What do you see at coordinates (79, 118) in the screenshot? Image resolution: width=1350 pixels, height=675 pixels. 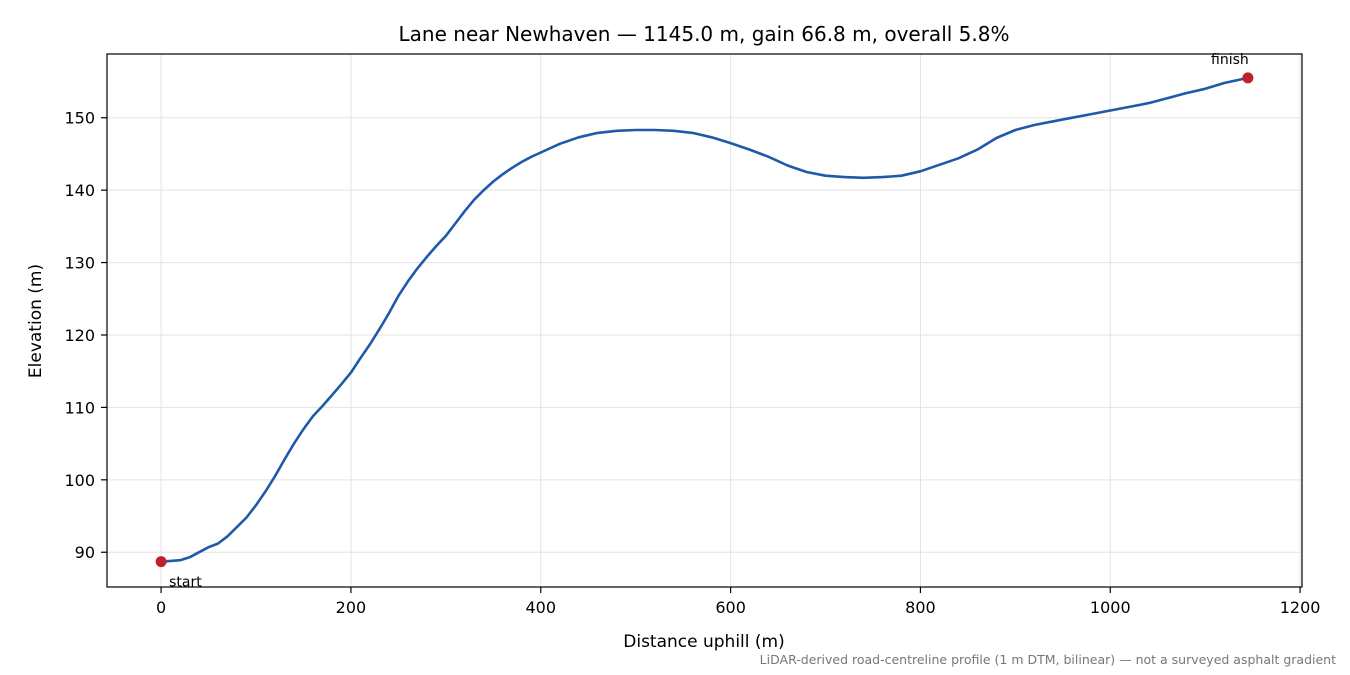 I see `y-tick-label: 150` at bounding box center [79, 118].